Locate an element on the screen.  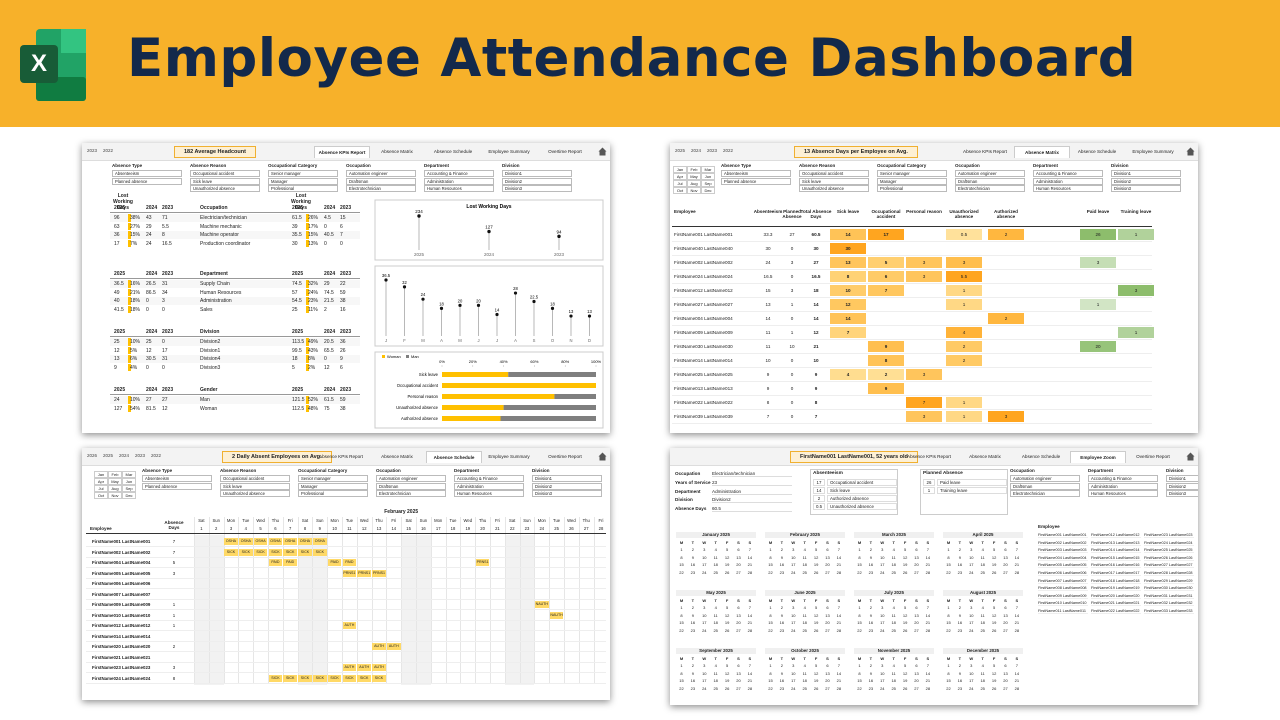
employee-link: FirstName030 LastName030 is located at coordinates (1169, 589).